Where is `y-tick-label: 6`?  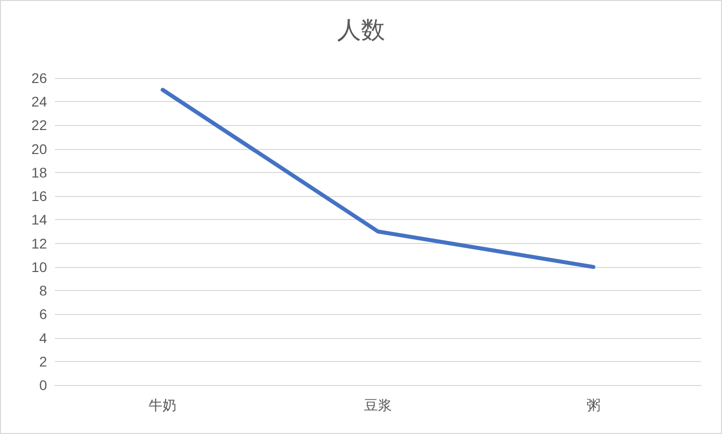
y-tick-label: 6 is located at coordinates (43, 314).